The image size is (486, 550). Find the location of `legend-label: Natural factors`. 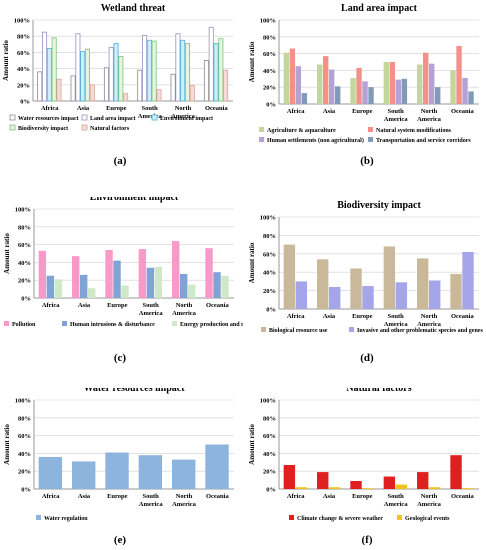

legend-label: Natural factors is located at coordinates (110, 129).